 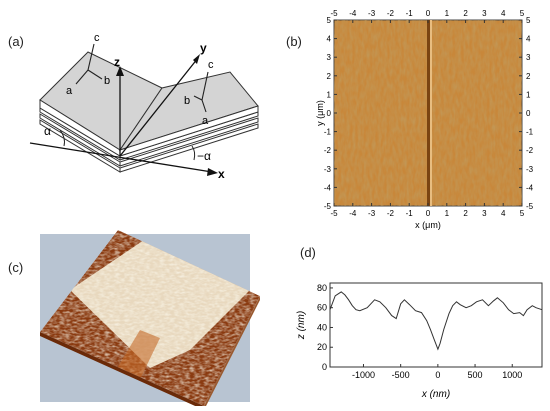 I want to click on afm-x-tick-bottom: 3, so click(x=484, y=213).